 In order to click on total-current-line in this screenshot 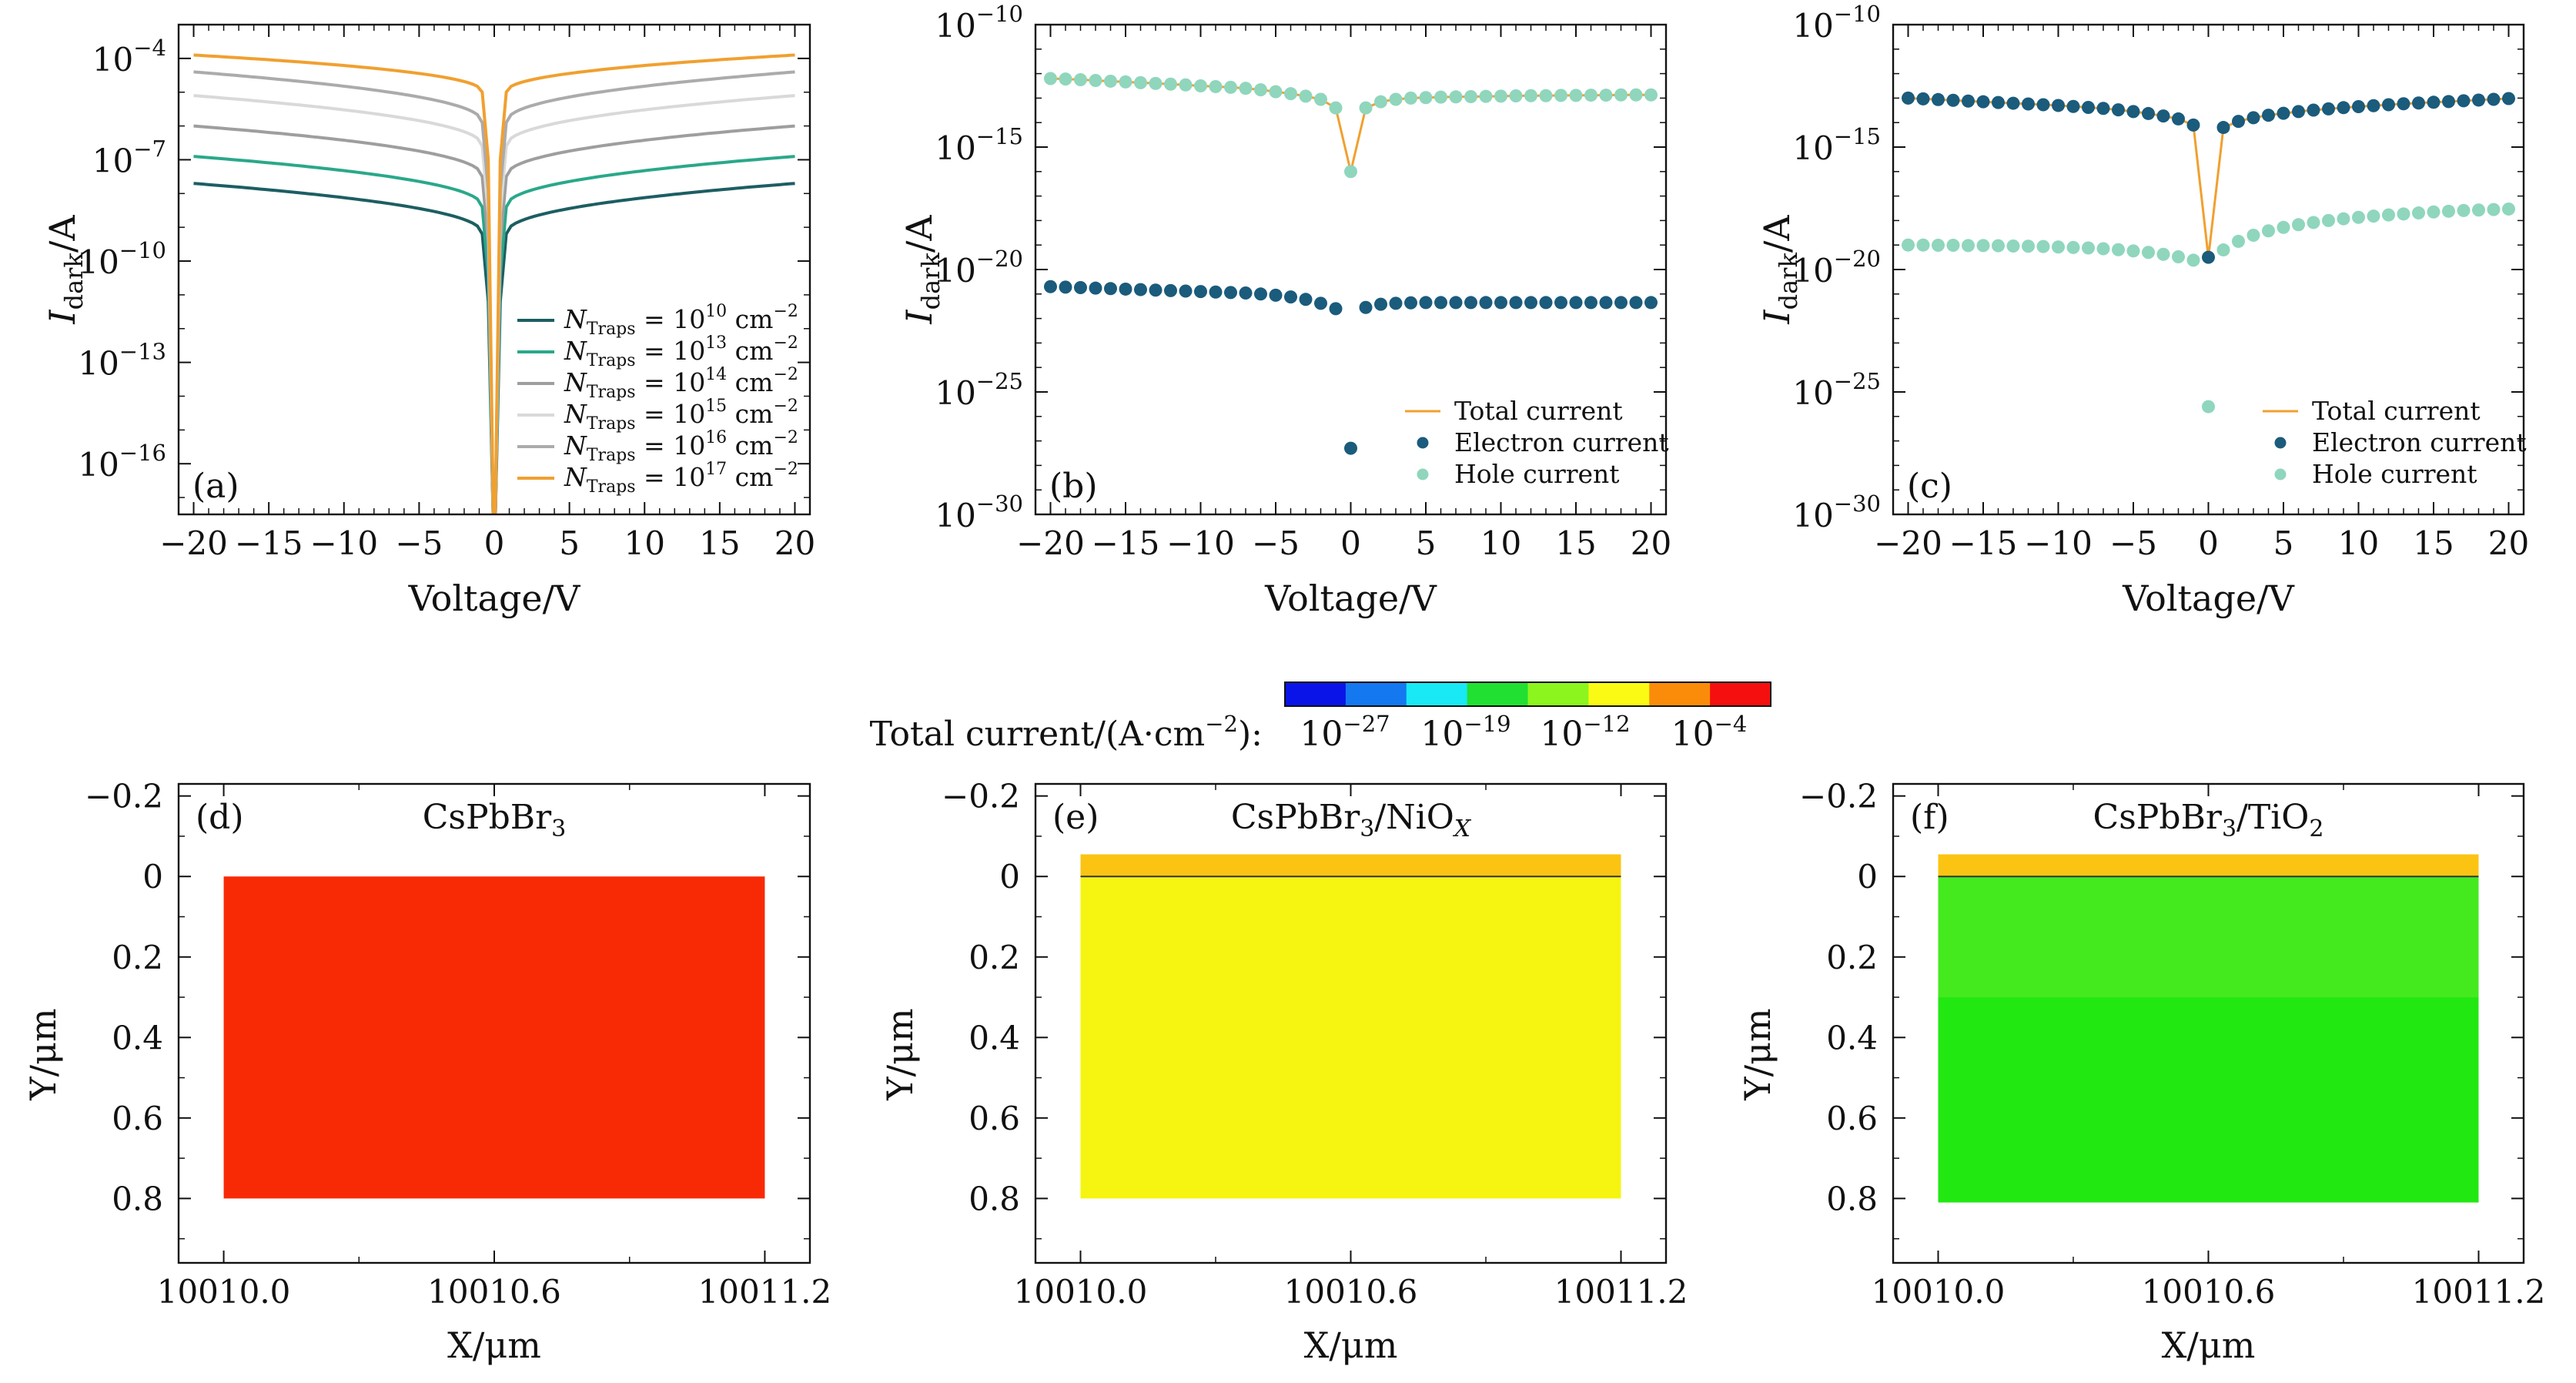, I will do `click(2209, 177)`.